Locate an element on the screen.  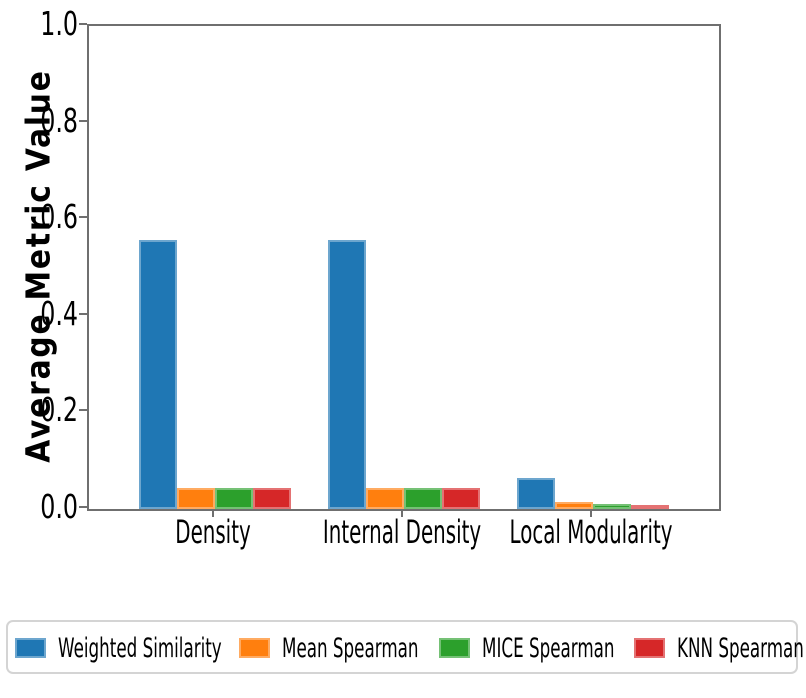
y-tick-label: 1.0 is located at coordinates (59, 23).